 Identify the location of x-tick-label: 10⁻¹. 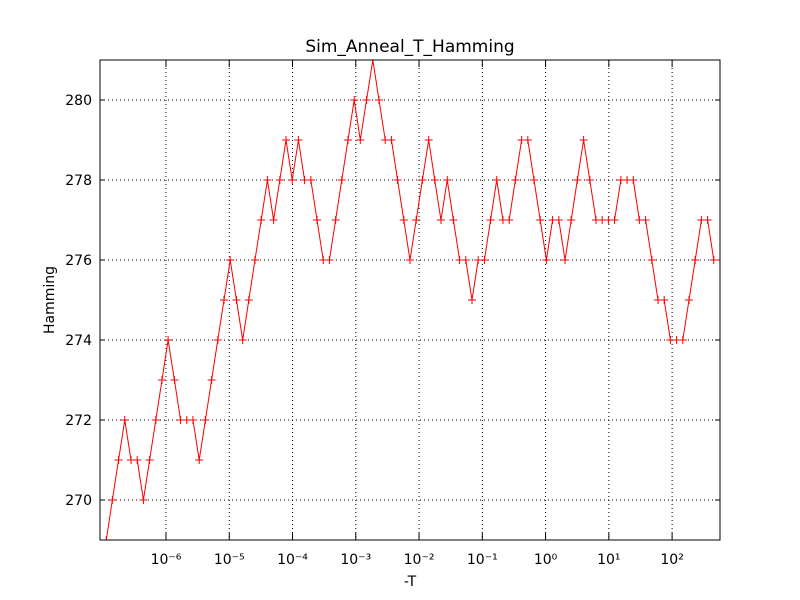
(482, 560).